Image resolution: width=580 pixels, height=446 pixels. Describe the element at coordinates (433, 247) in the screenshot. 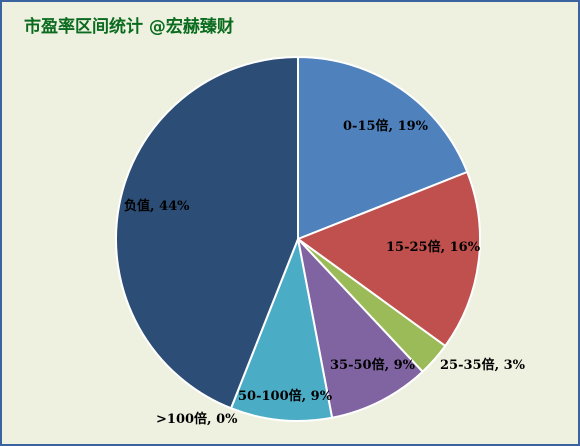

I see `slice-label-2: 15-25倍, 16%` at that location.